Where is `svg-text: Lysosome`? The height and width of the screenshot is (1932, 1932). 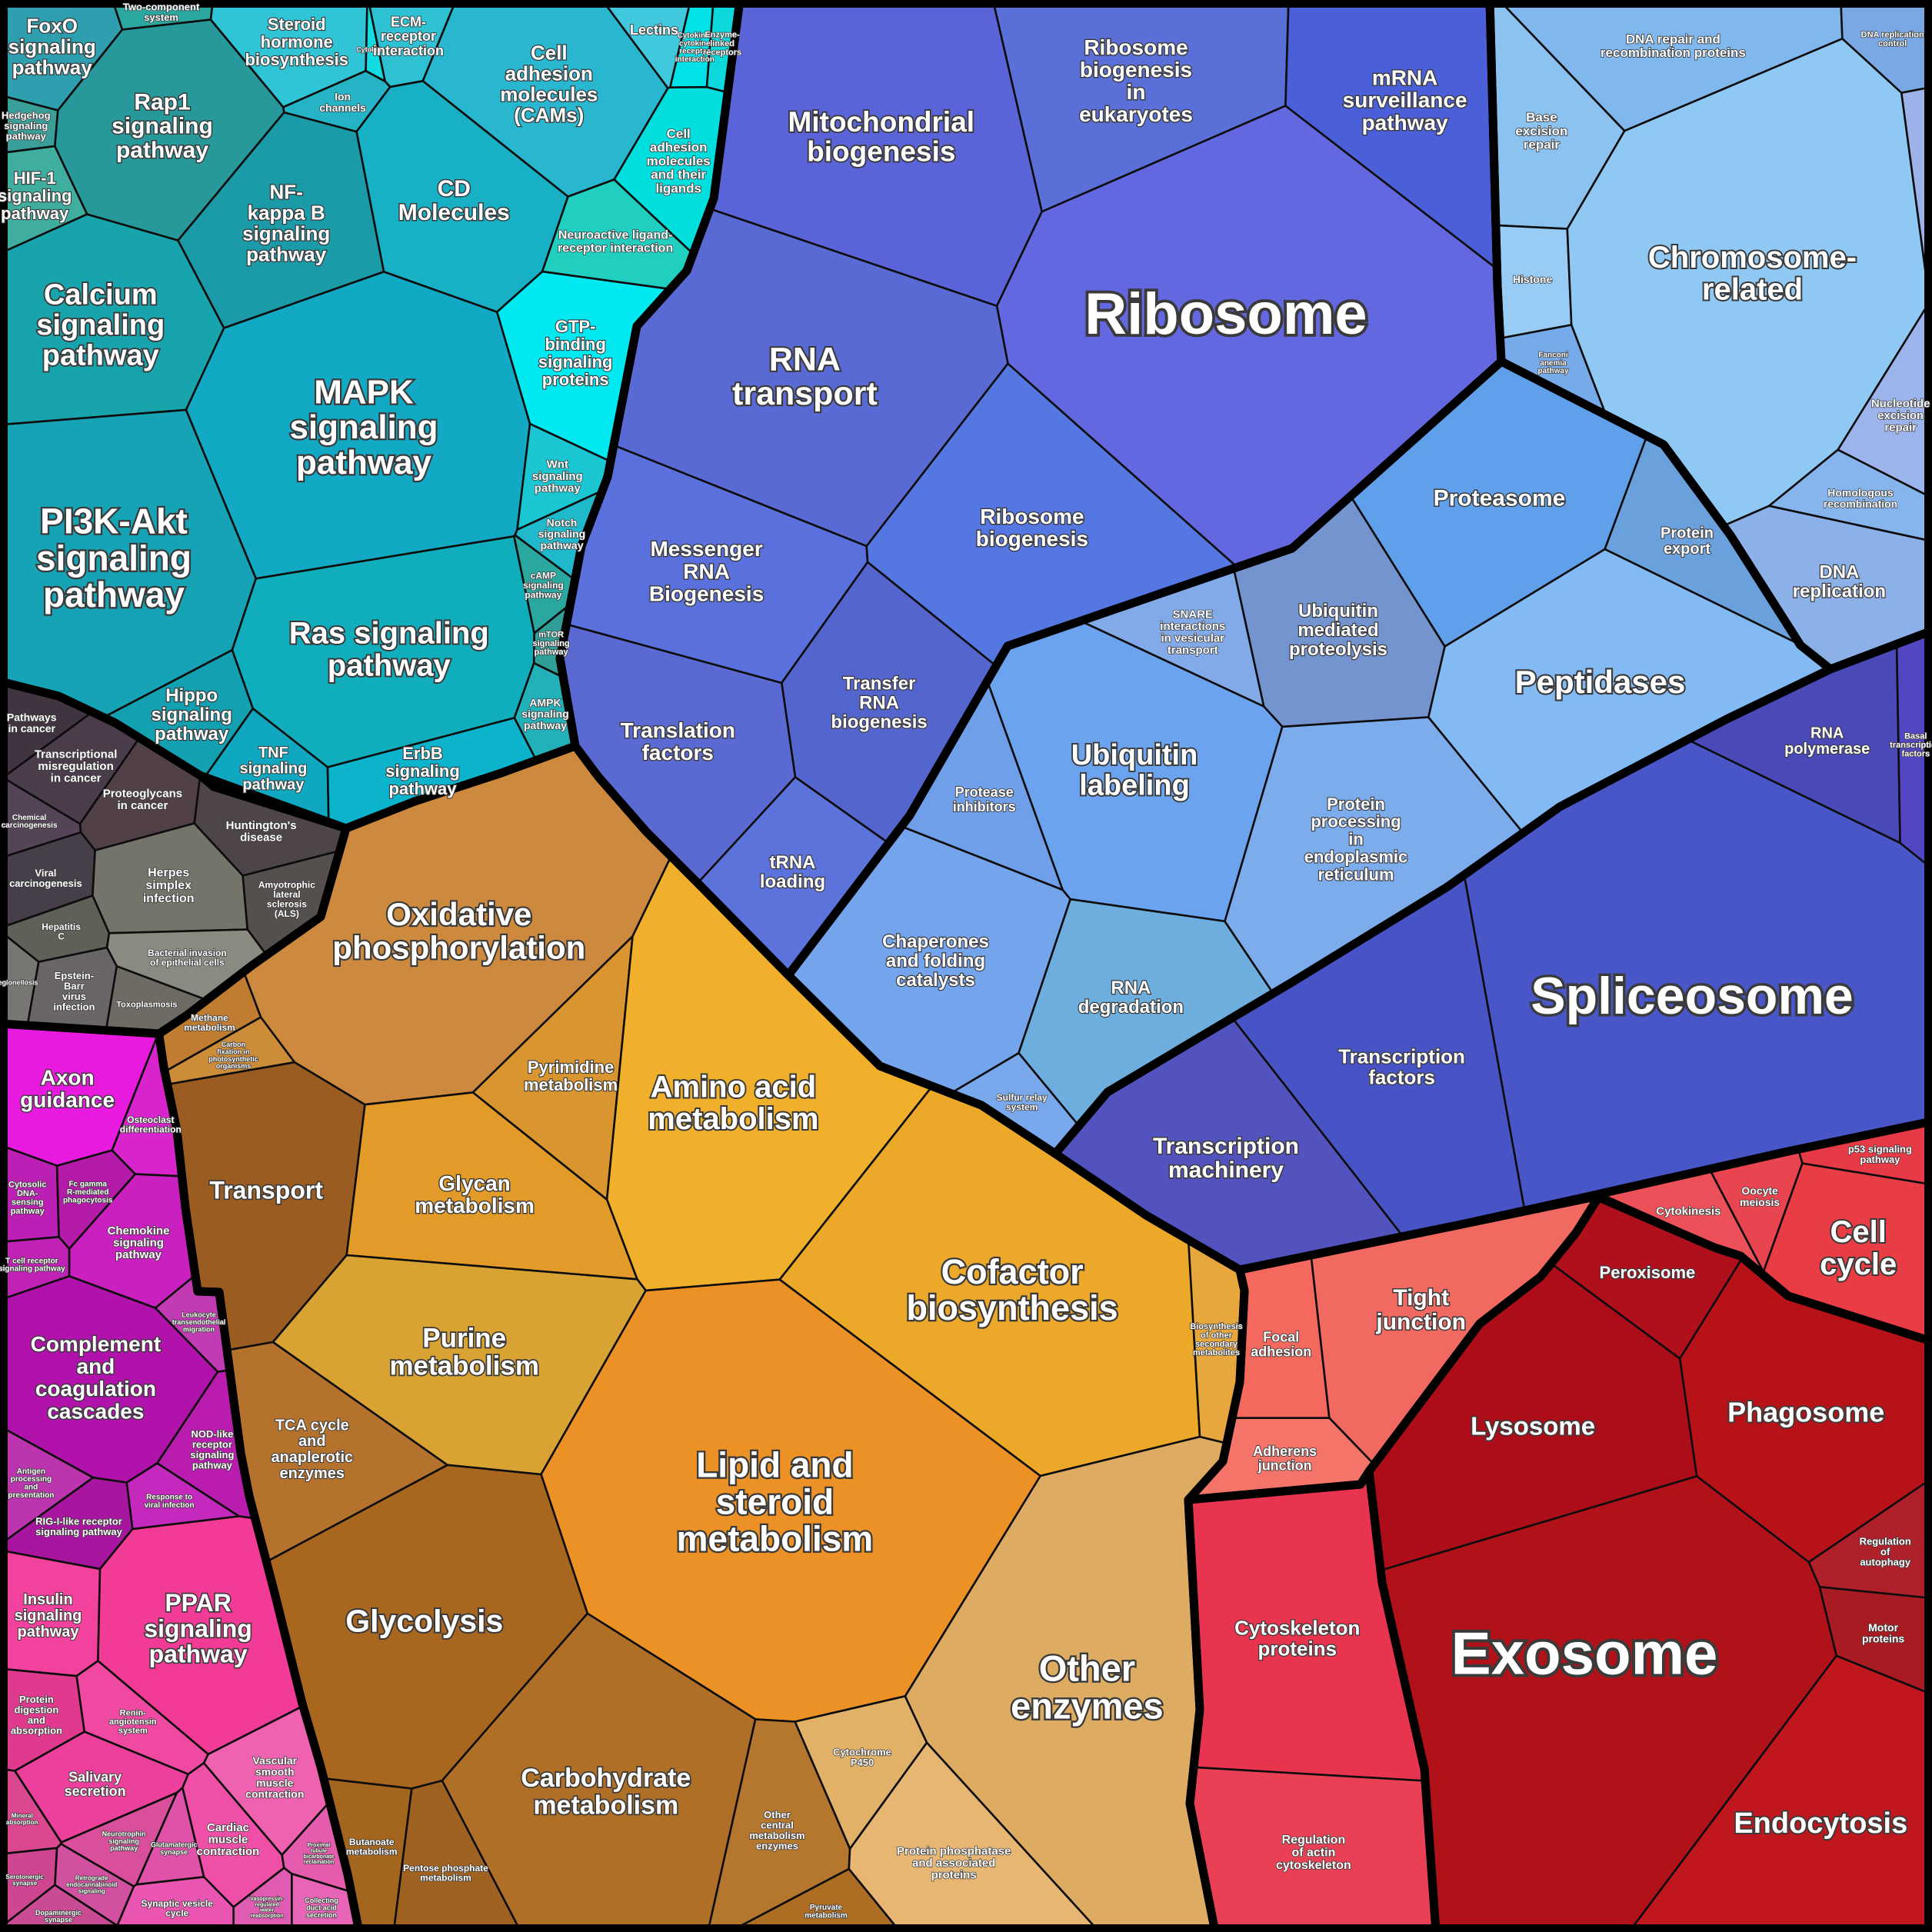 svg-text: Lysosome is located at coordinates (1533, 1425).